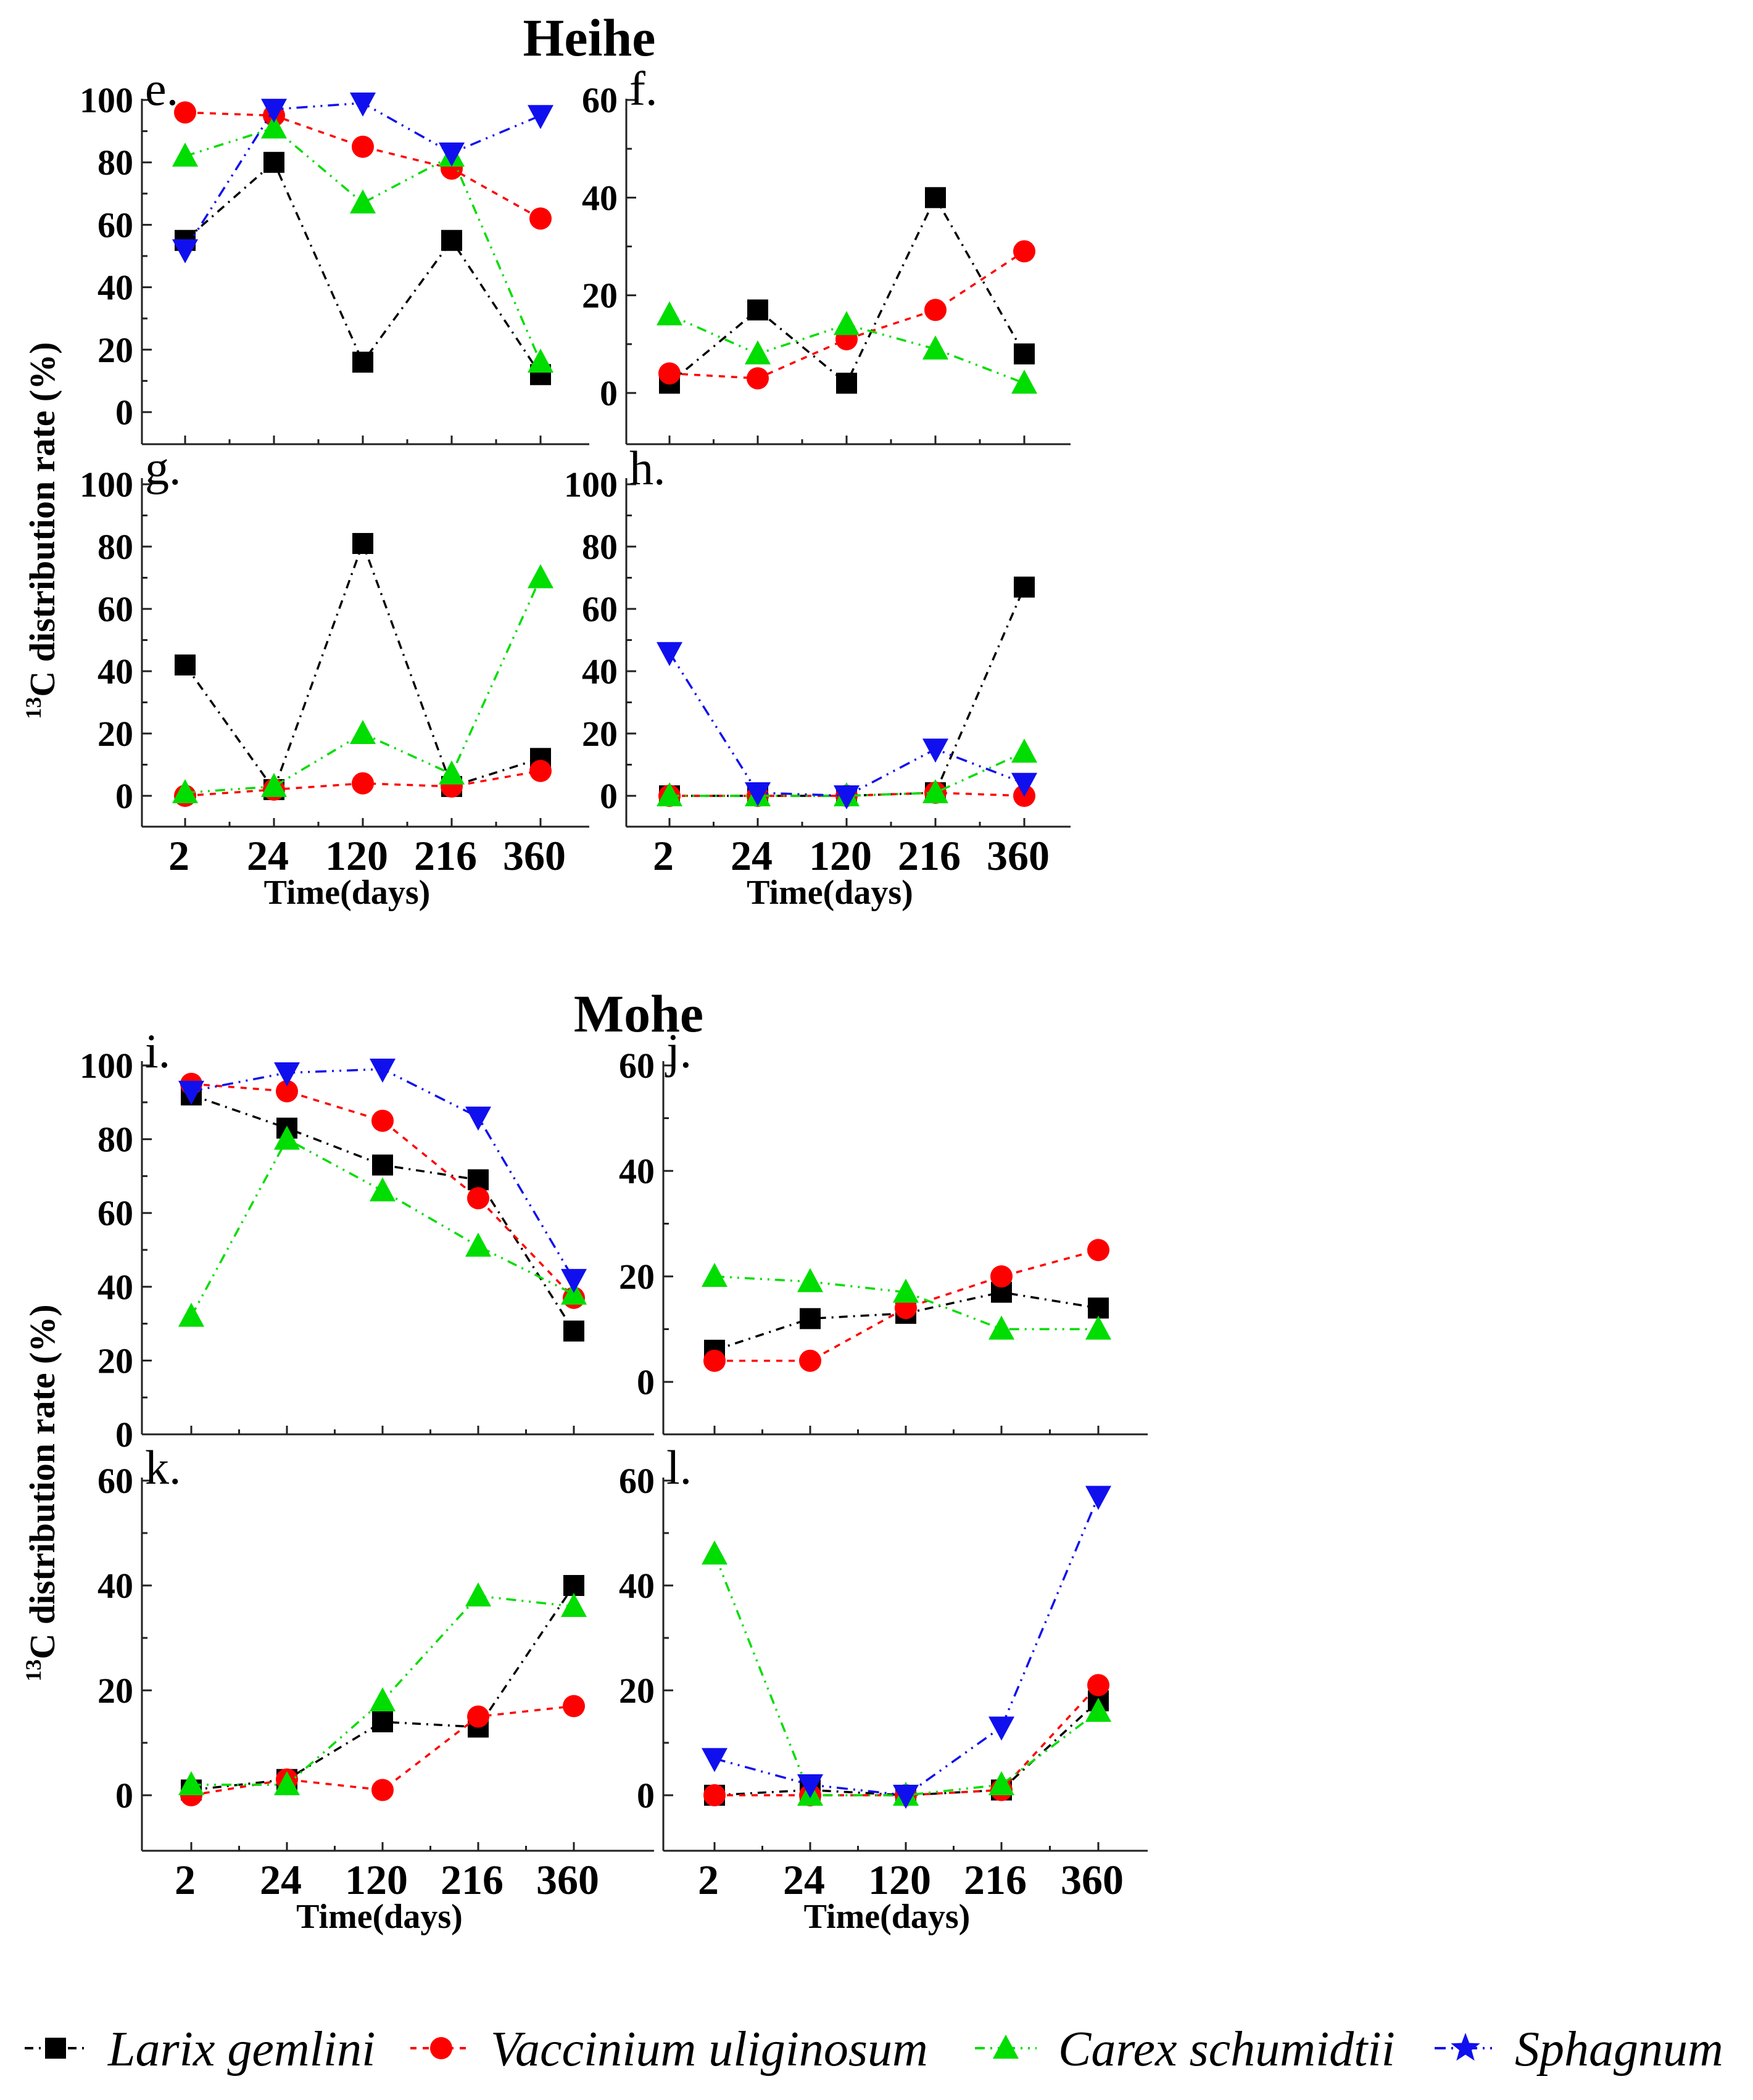 Image resolution: width=1753 pixels, height=2100 pixels. I want to click on legend-item-vaccinium: Vaccinium uliginosum, so click(669, 2049).